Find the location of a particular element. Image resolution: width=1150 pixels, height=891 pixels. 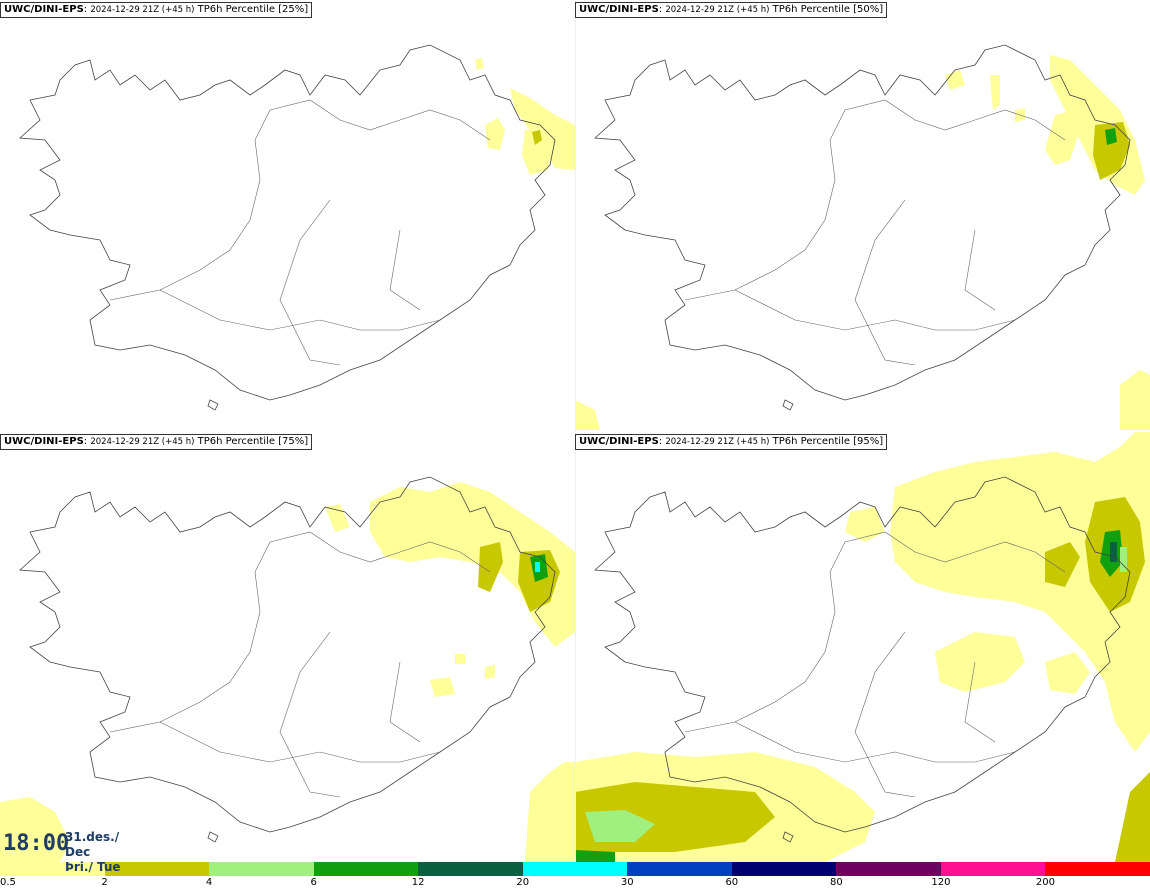

valid-date-line2: Þri./ Tue is located at coordinates (93, 867).